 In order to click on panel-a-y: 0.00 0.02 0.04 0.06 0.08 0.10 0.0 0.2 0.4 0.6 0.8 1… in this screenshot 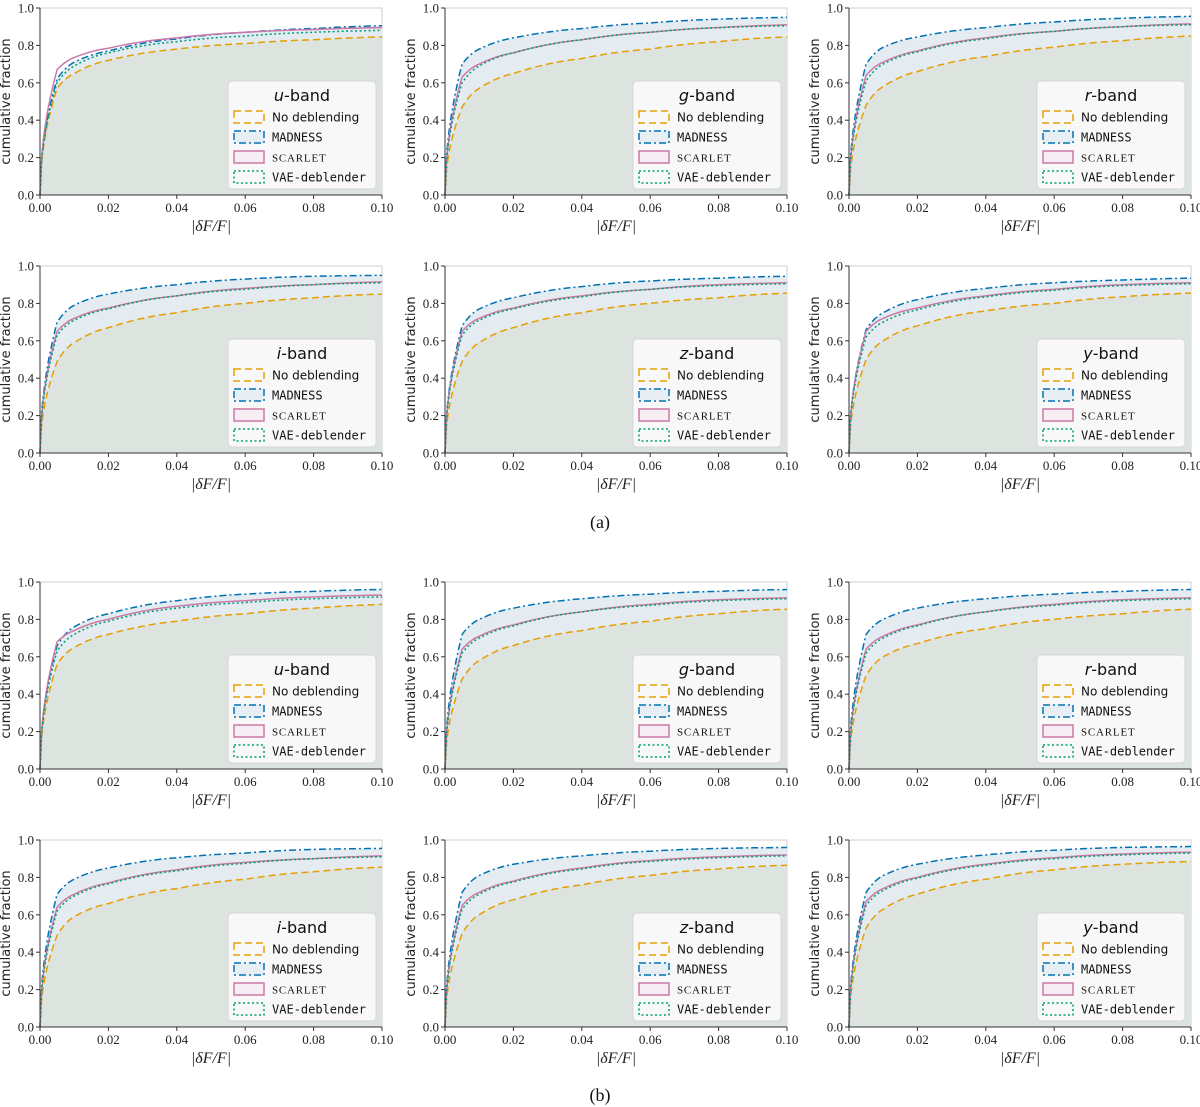, I will do `click(1004, 376)`.